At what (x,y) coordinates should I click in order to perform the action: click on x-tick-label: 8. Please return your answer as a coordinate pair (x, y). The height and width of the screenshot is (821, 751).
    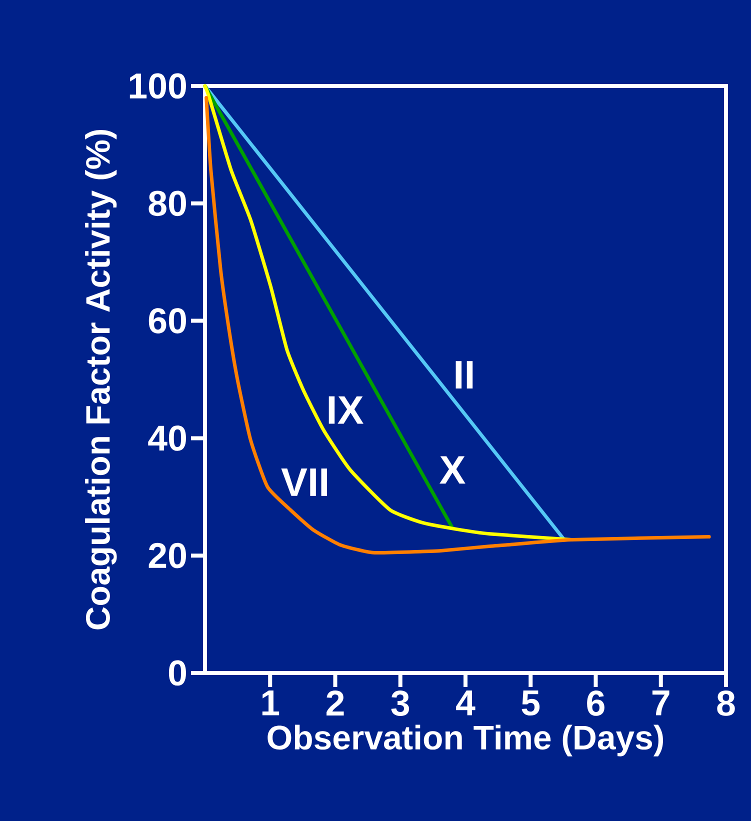
    Looking at the image, I should click on (726, 703).